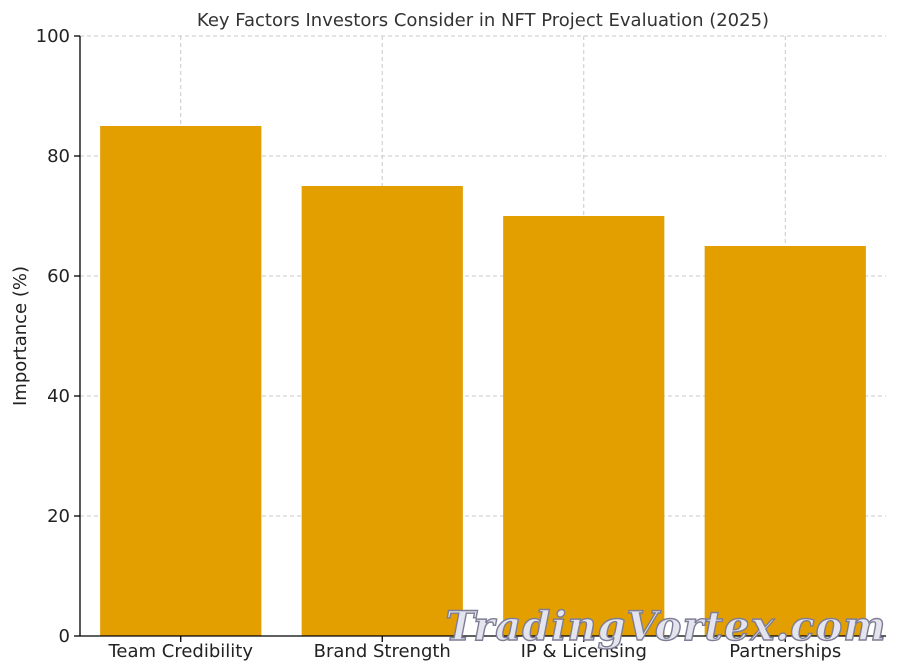 The height and width of the screenshot is (672, 900). Describe the element at coordinates (584, 651) in the screenshot. I see `x-tick-label: IP & Licensing` at that location.